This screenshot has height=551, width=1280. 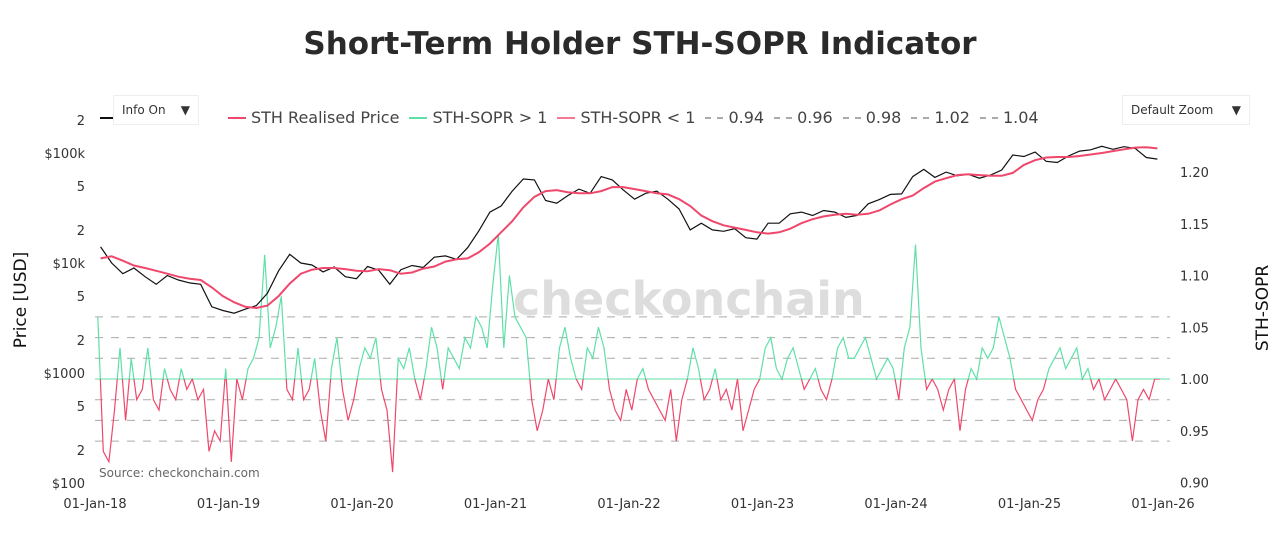 I want to click on zoom-dropdown-label: Default Zoom, so click(x=1172, y=110).